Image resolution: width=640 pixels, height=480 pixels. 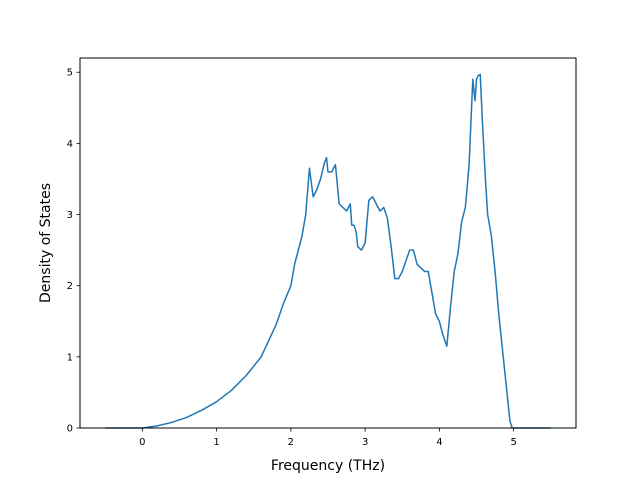 What do you see at coordinates (328, 438) in the screenshot?
I see `x-axis-ticks: 0 1 2 3 4 5` at bounding box center [328, 438].